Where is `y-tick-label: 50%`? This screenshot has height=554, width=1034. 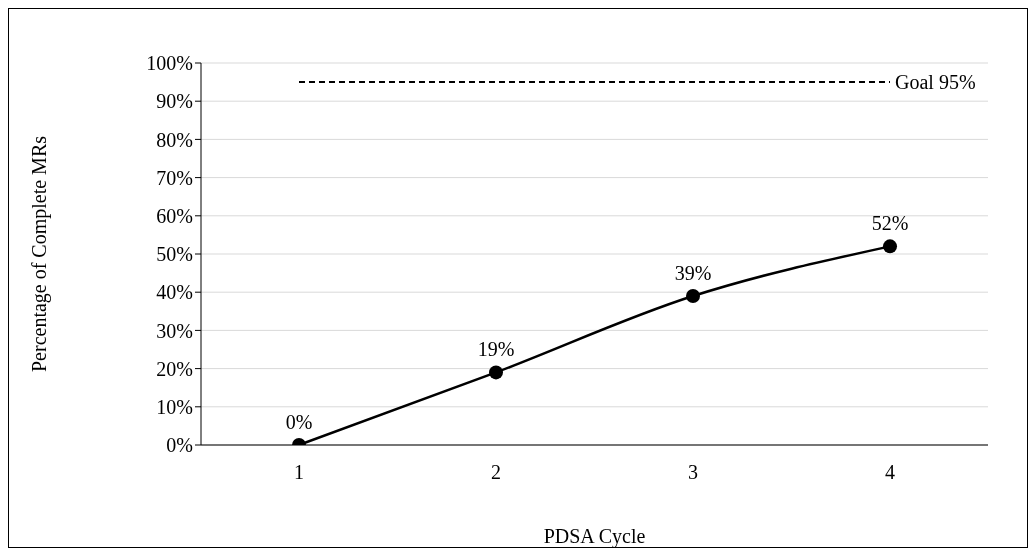
y-tick-label: 50% is located at coordinates (174, 254).